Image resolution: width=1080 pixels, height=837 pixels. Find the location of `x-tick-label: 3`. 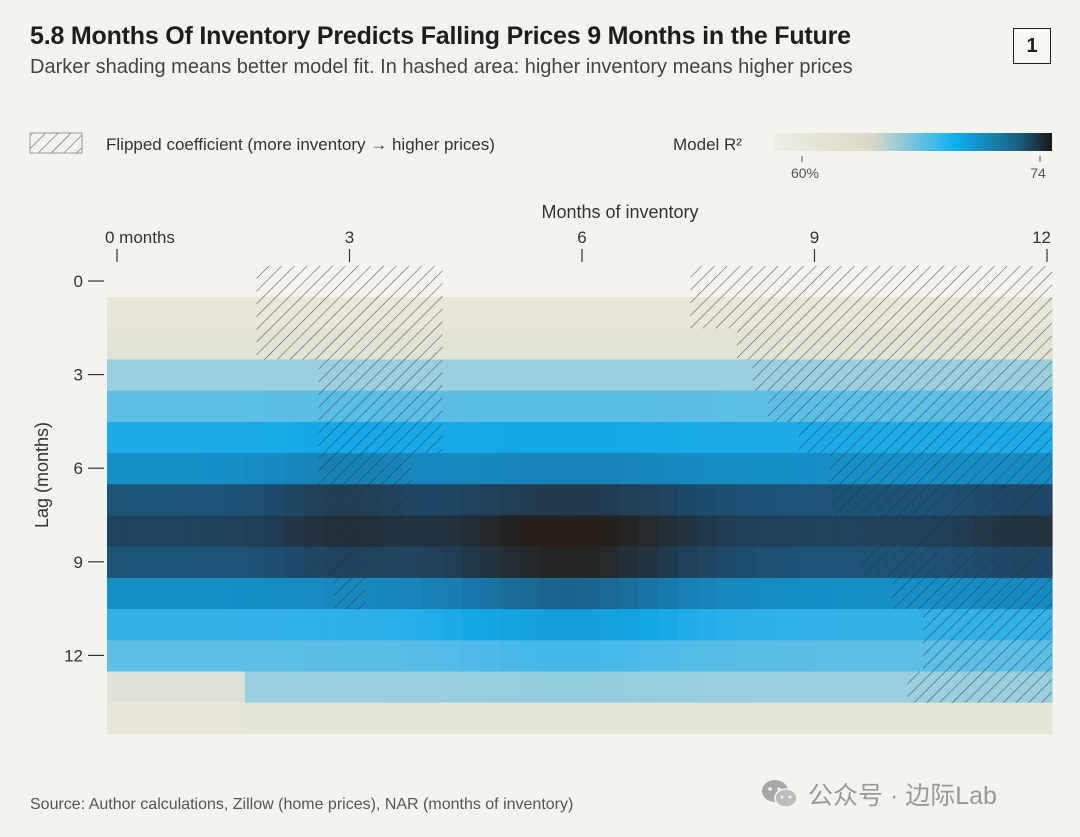

x-tick-label: 3 is located at coordinates (349, 237).